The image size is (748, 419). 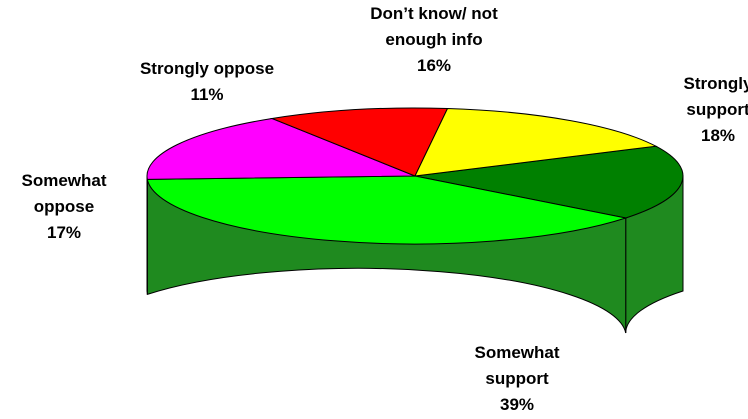 I want to click on slice-percent-label-1: 18%, so click(x=718, y=135).